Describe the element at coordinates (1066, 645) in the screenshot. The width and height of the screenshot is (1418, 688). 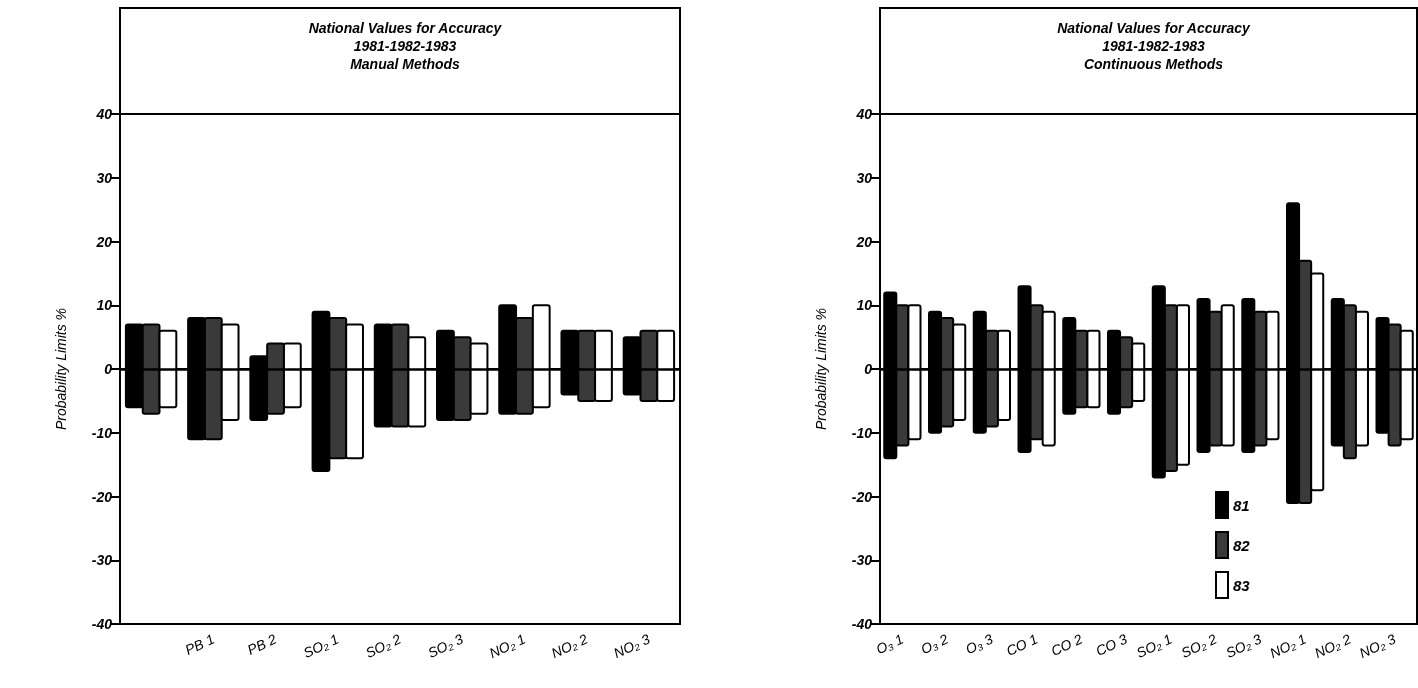
I see `x-tick-label: CO 2` at that location.